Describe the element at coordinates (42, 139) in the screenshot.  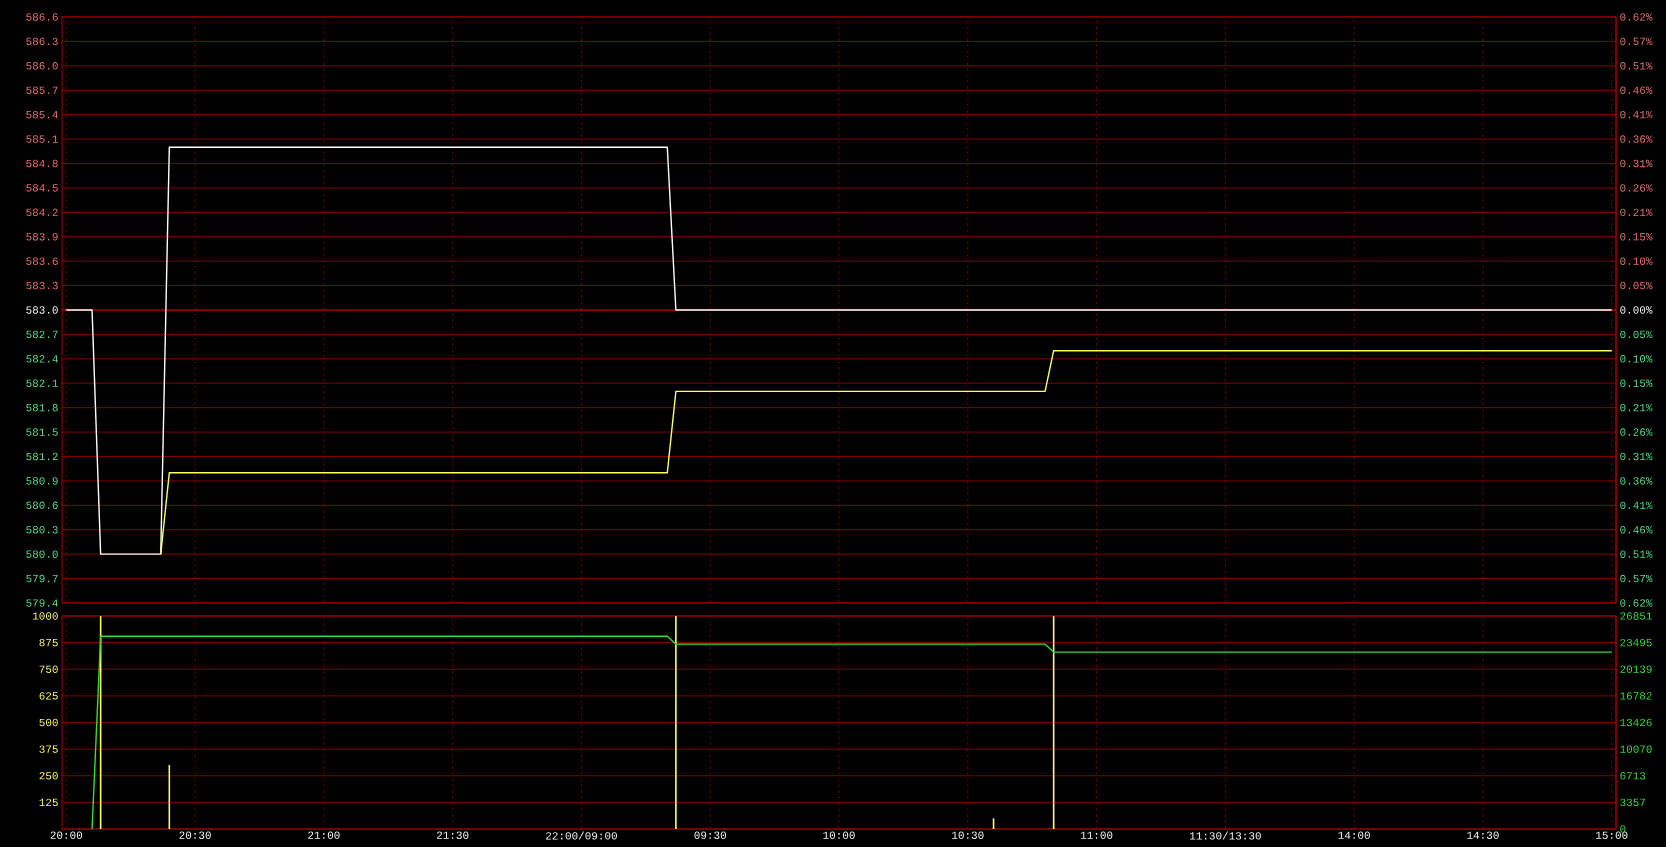
I see `y-tick-label: 585.1` at that location.